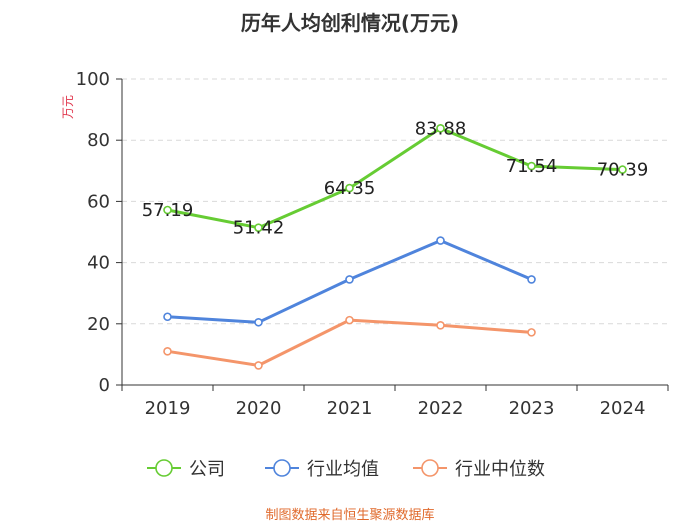 This screenshot has width=700, height=525. What do you see at coordinates (167, 317) in the screenshot?
I see `point-1-2019` at bounding box center [167, 317].